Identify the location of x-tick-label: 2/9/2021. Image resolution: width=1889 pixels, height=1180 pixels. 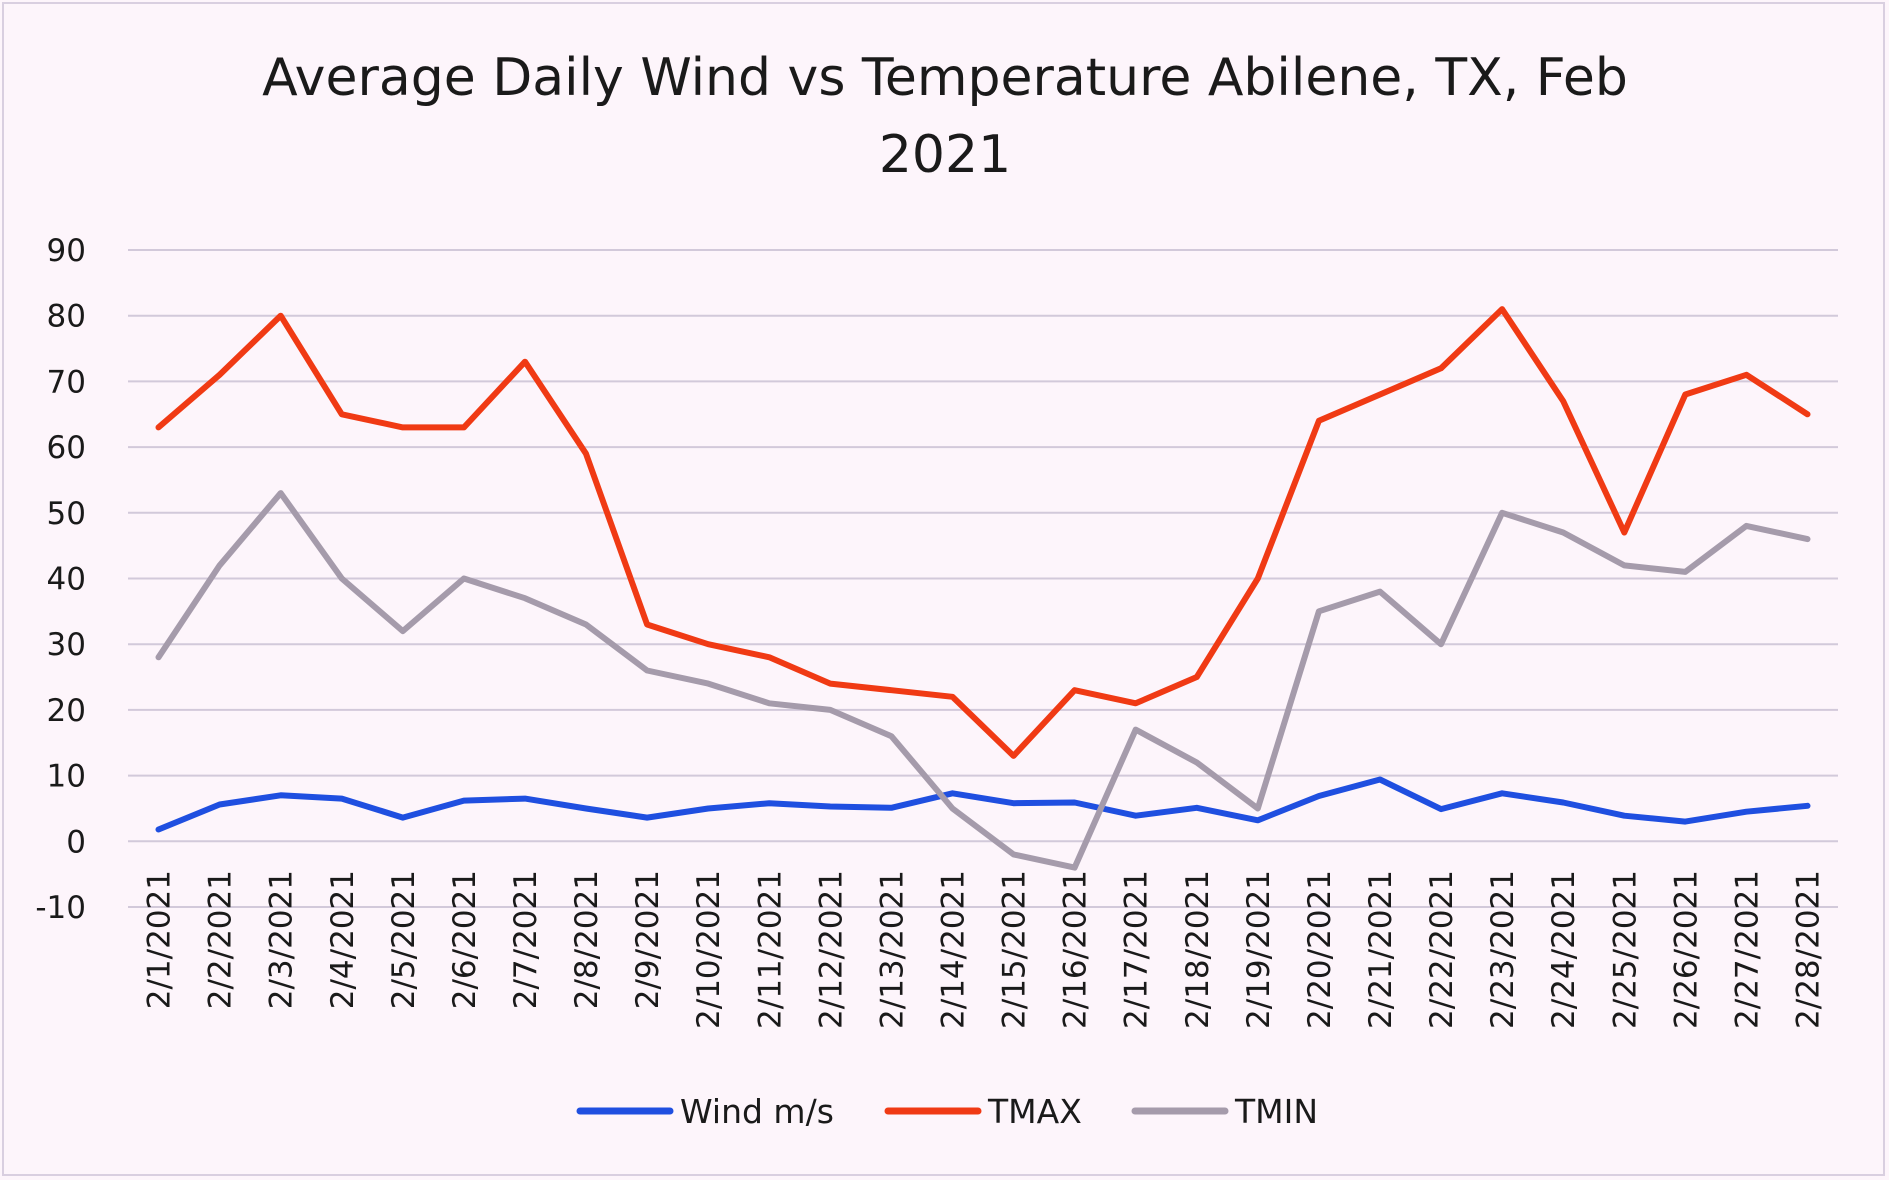
(648, 939).